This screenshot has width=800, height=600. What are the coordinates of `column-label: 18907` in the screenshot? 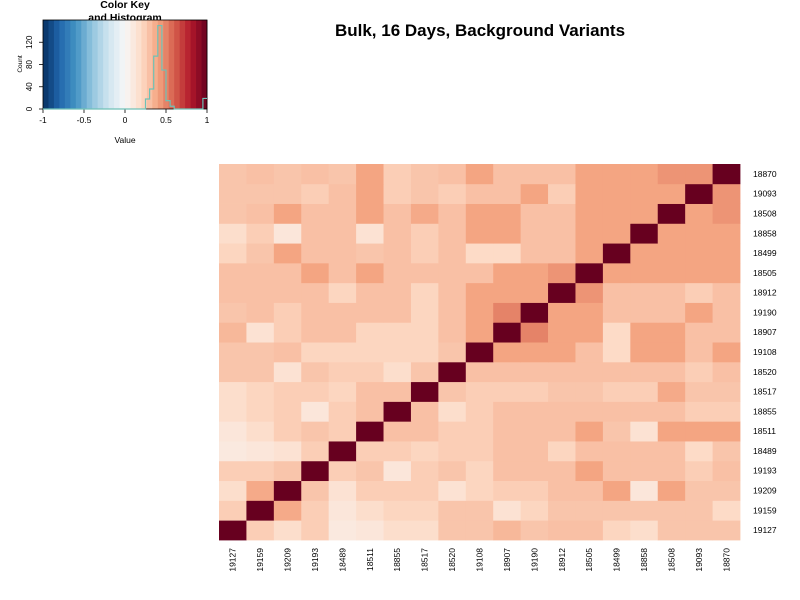 It's located at (507, 560).